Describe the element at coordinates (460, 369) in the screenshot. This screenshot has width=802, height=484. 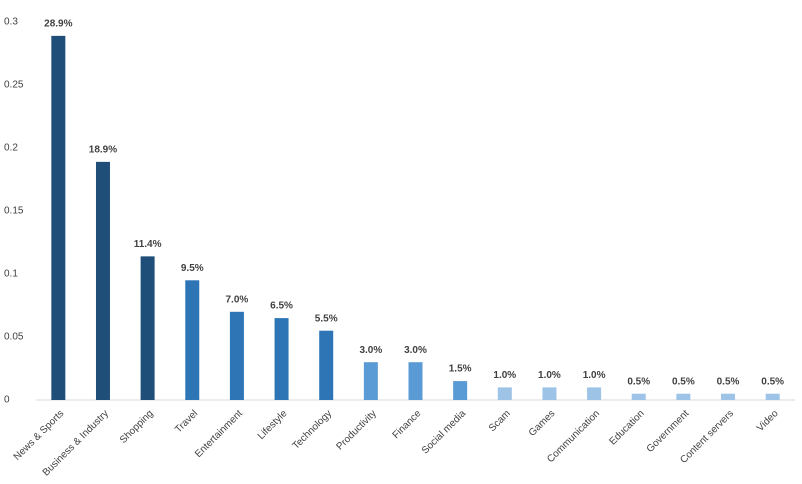
I see `value-label: 1.5%` at that location.